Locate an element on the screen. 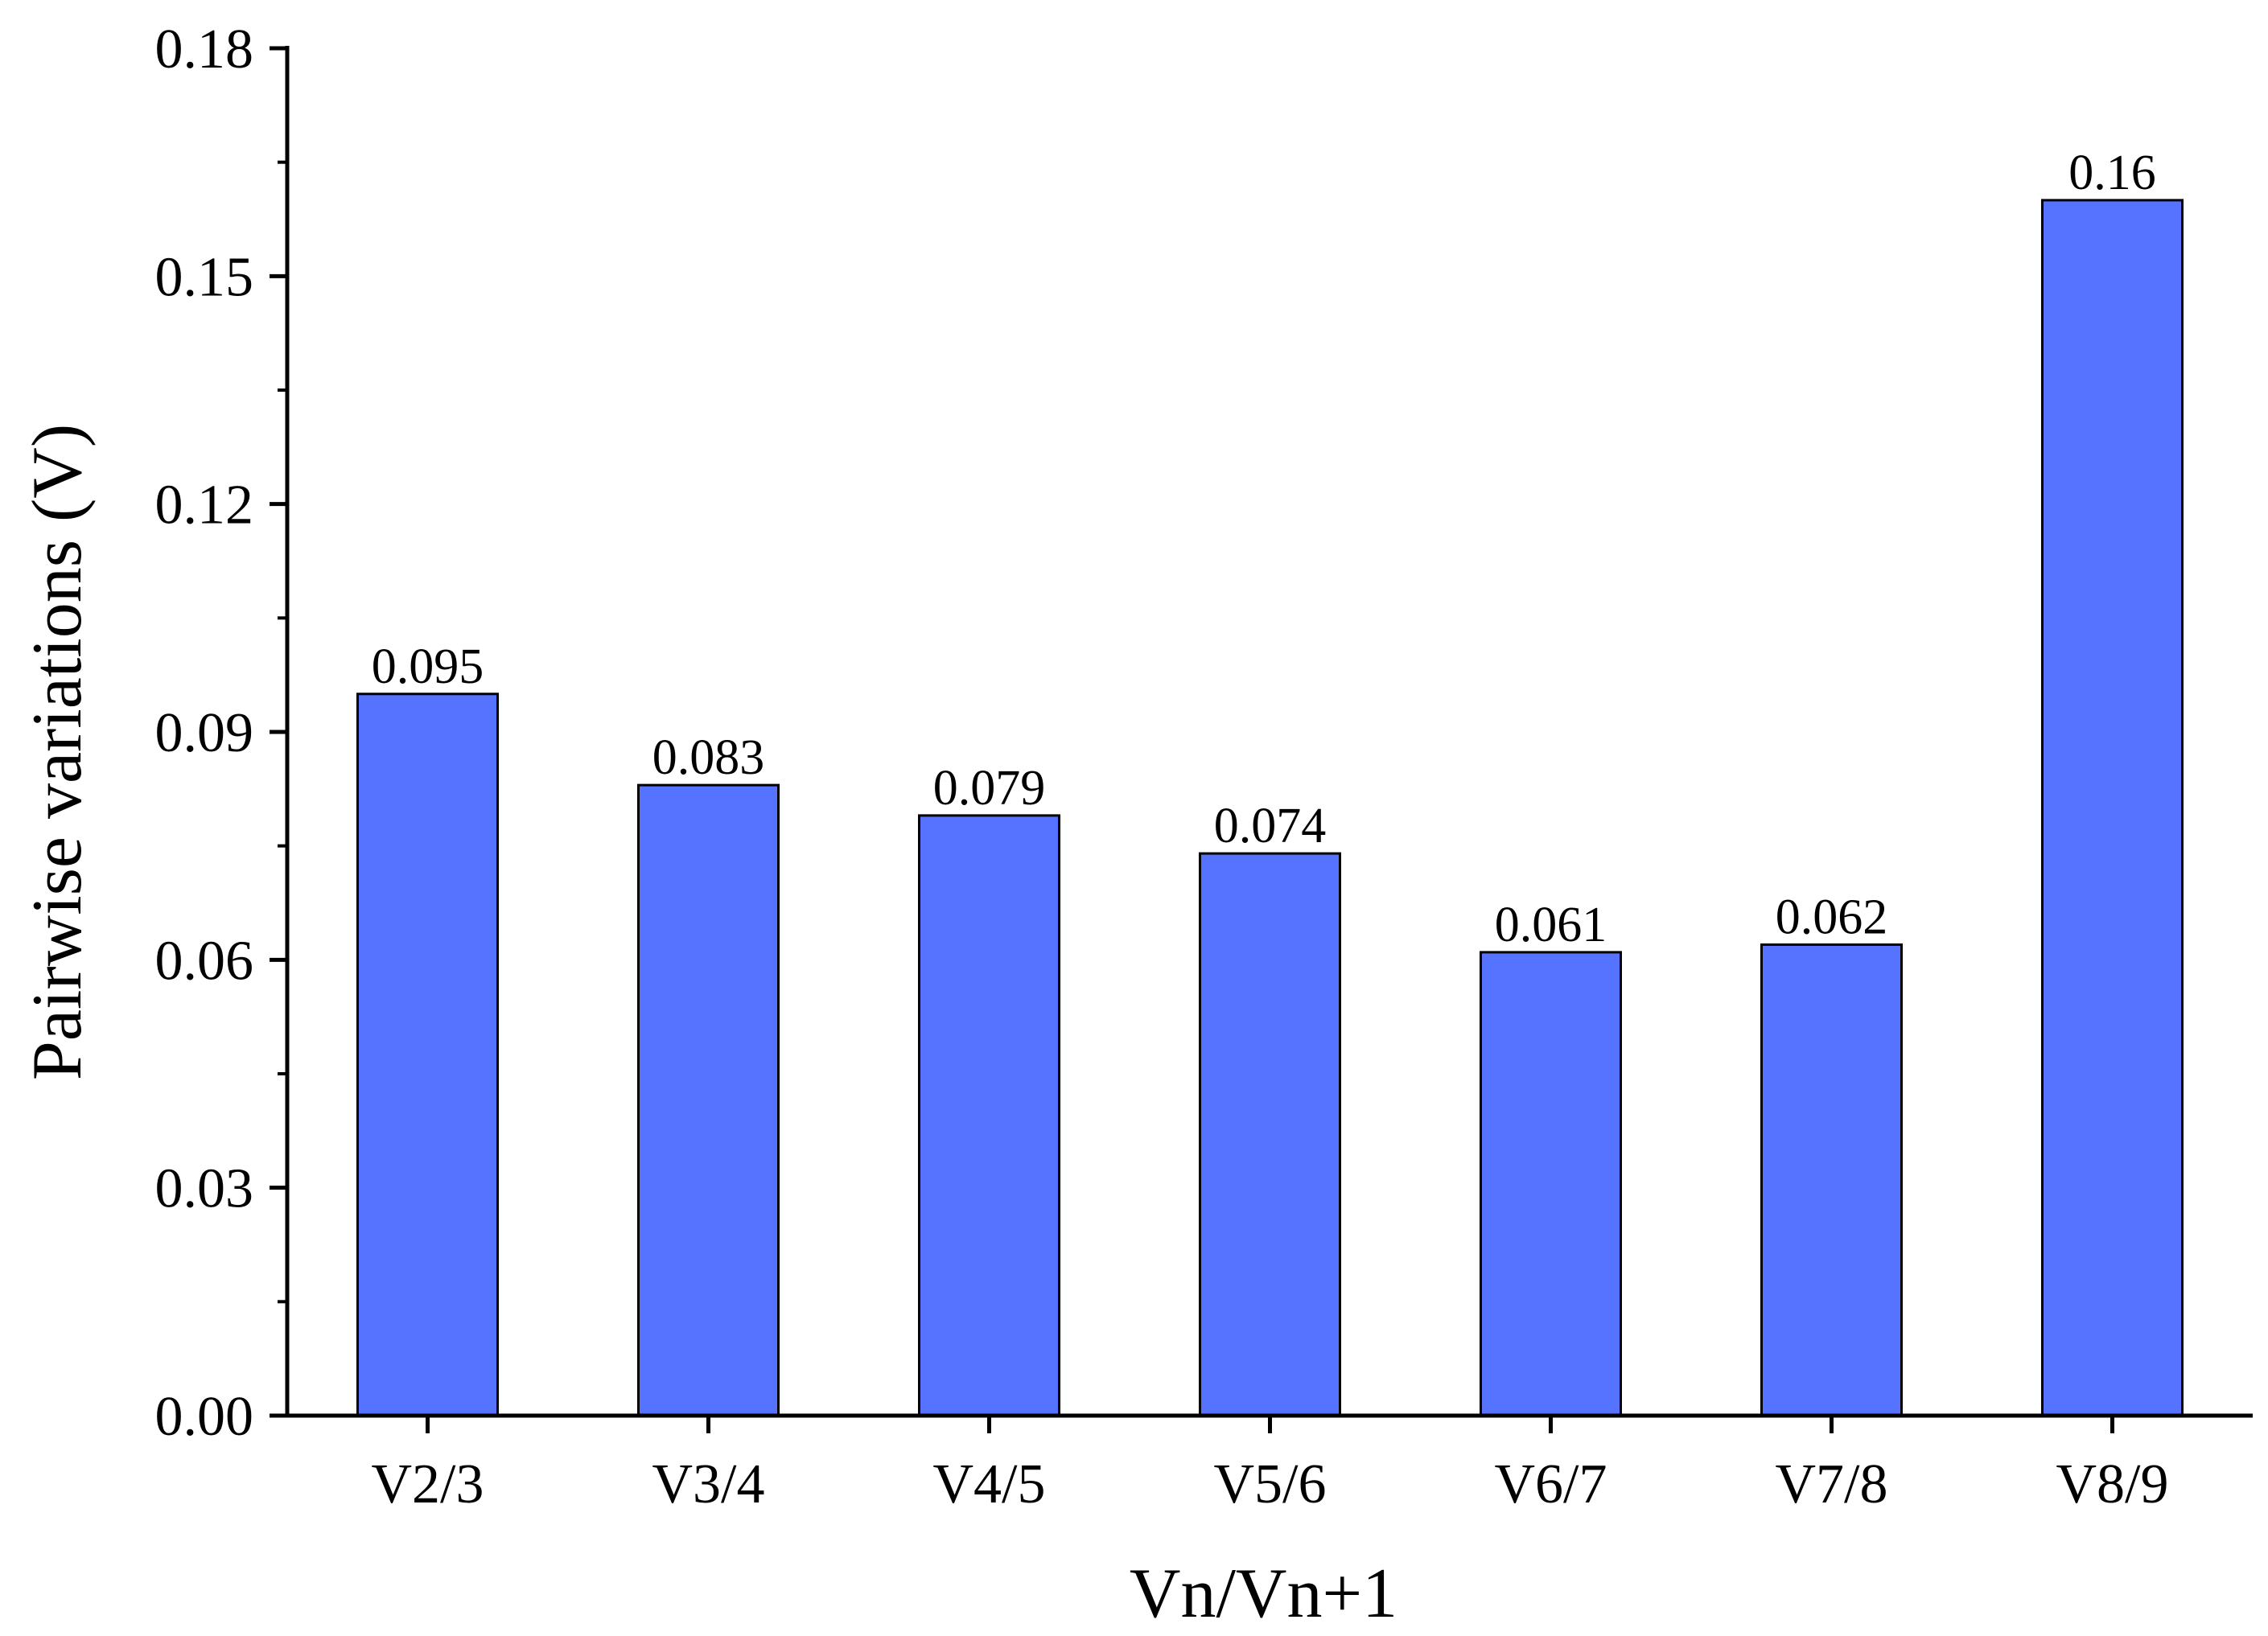 The width and height of the screenshot is (2268, 1636). y-tick-label: 0.00 is located at coordinates (205, 1417).